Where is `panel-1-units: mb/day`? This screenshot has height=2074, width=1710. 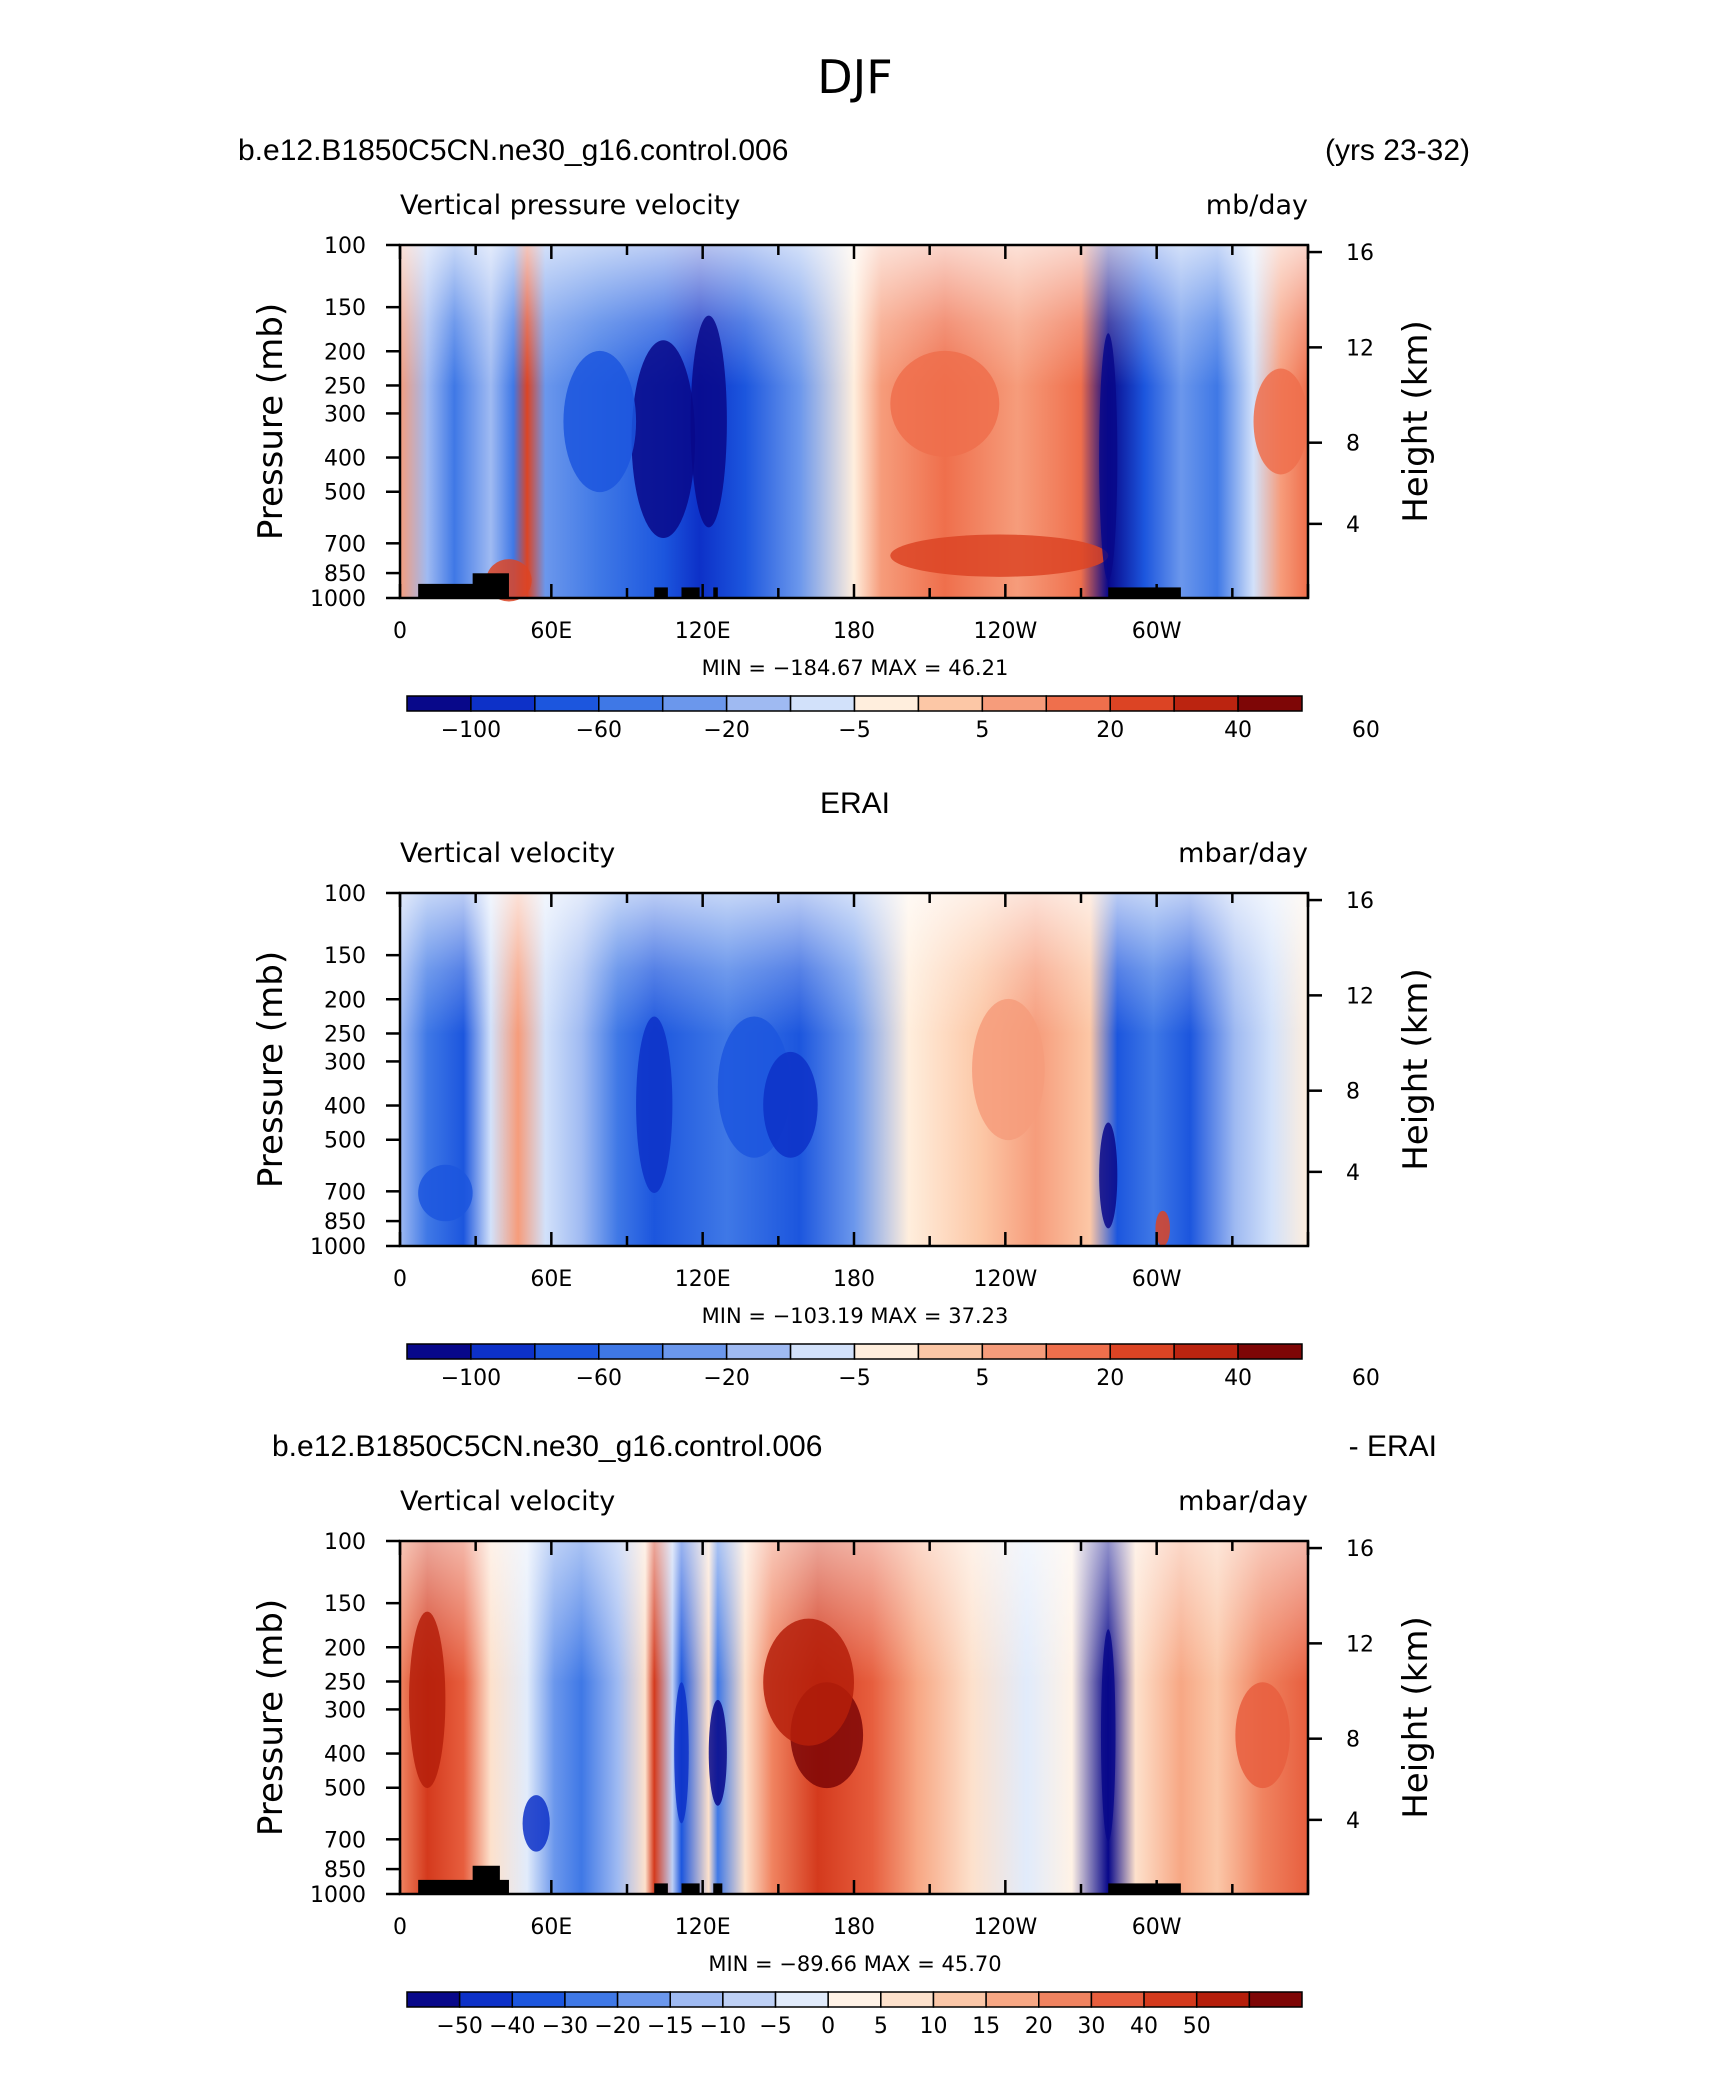
panel-1-units: mb/day is located at coordinates (1257, 205).